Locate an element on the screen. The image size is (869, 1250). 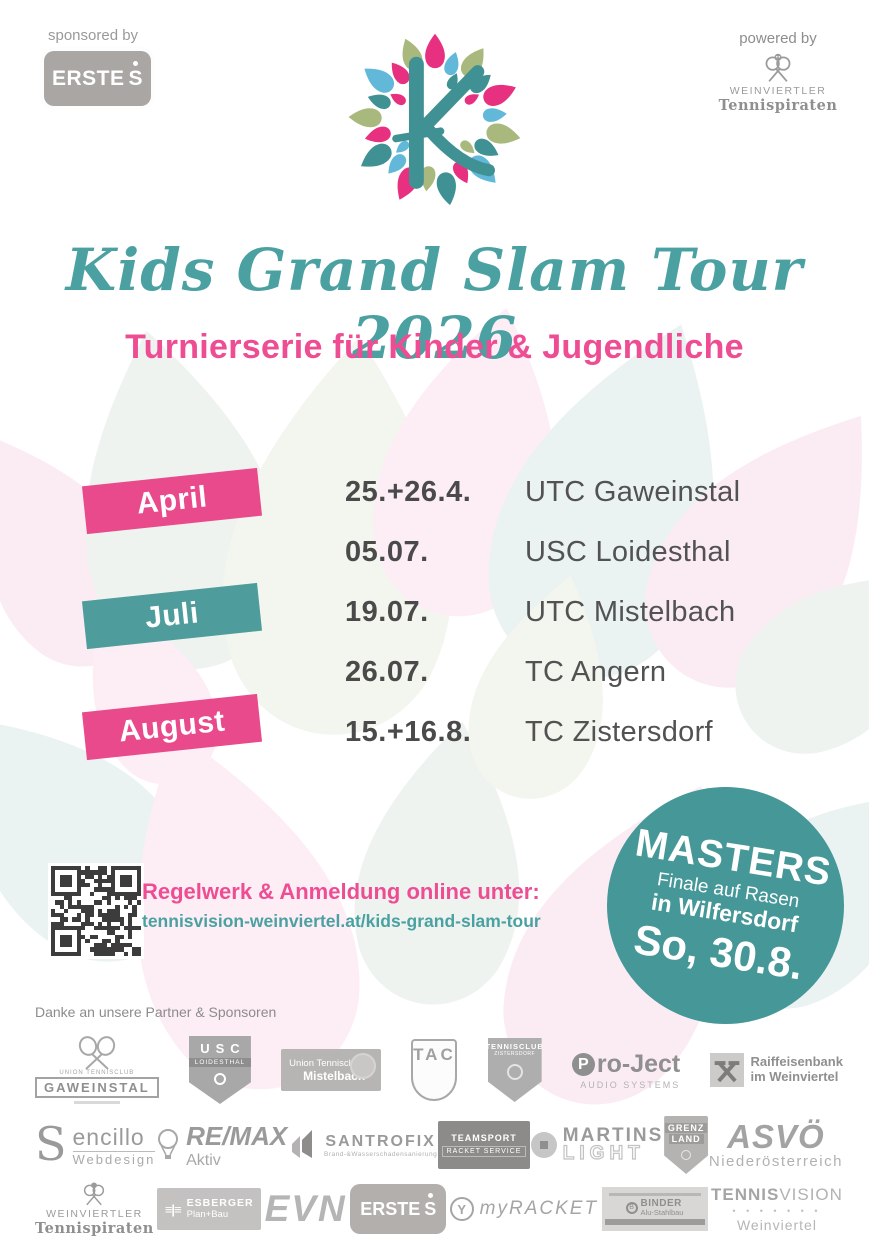
sencillo-s: S is located at coordinates (51, 1144).